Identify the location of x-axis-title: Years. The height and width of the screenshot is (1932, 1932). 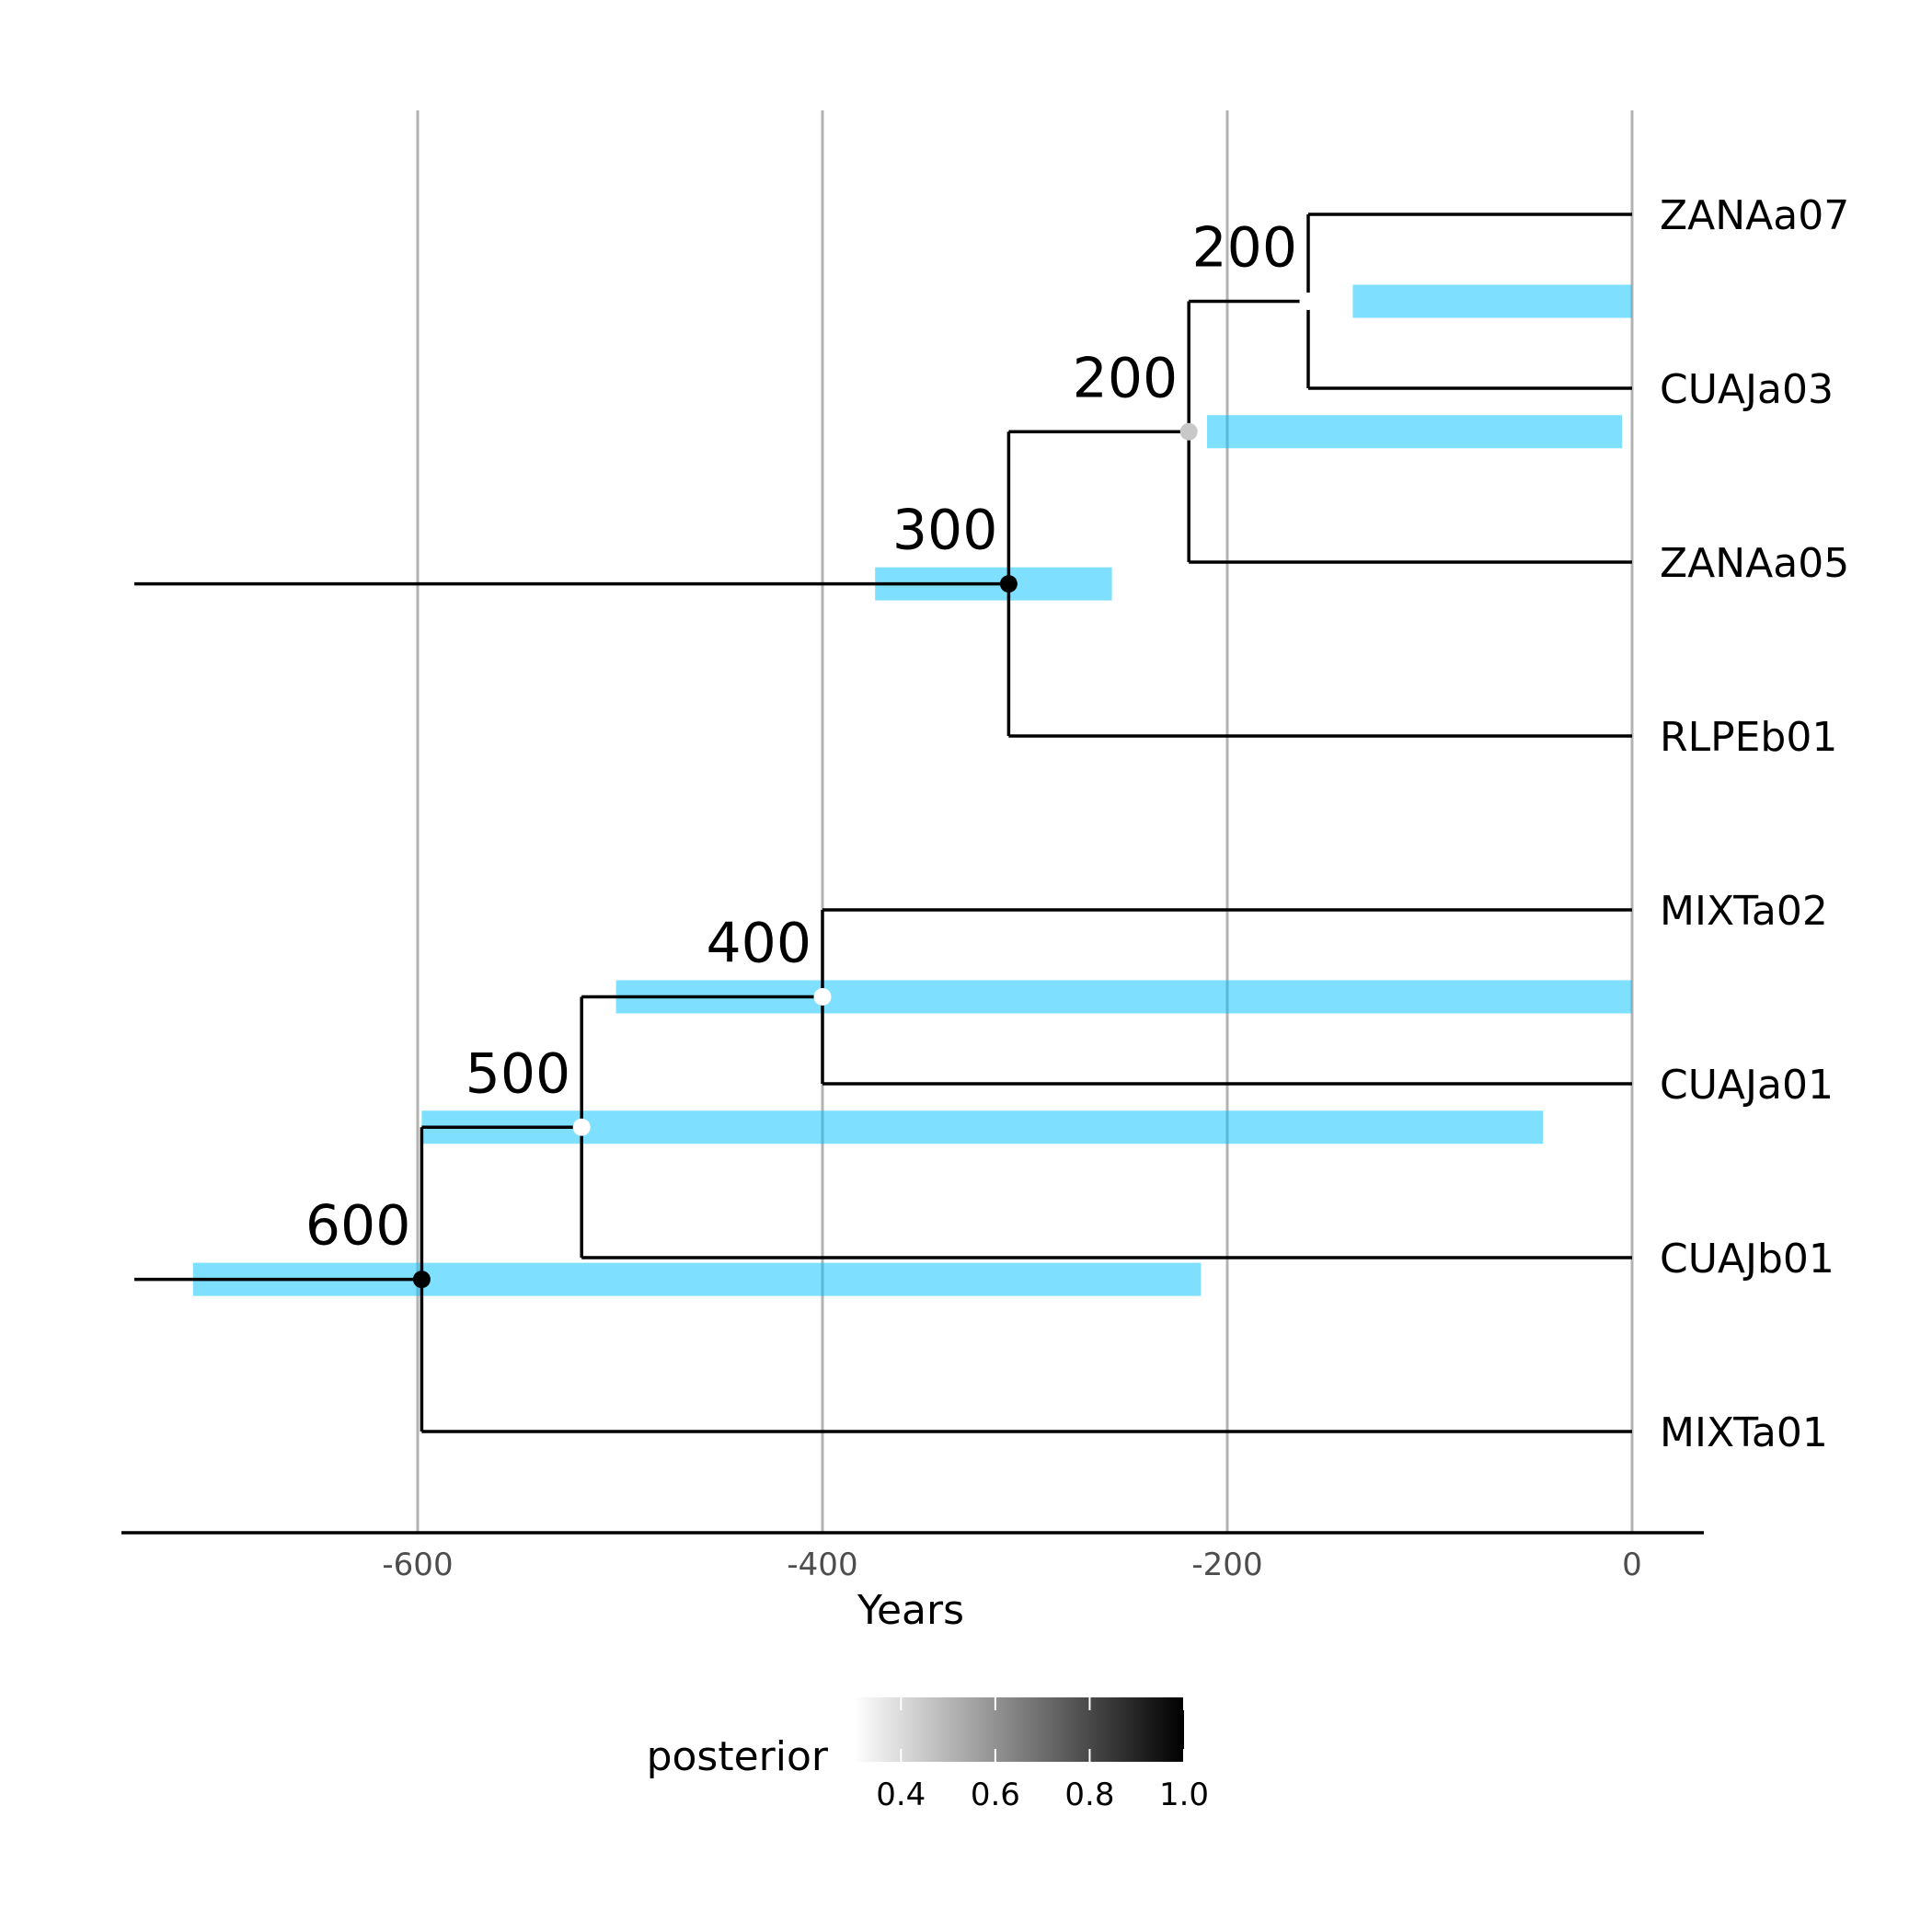
(910, 1610).